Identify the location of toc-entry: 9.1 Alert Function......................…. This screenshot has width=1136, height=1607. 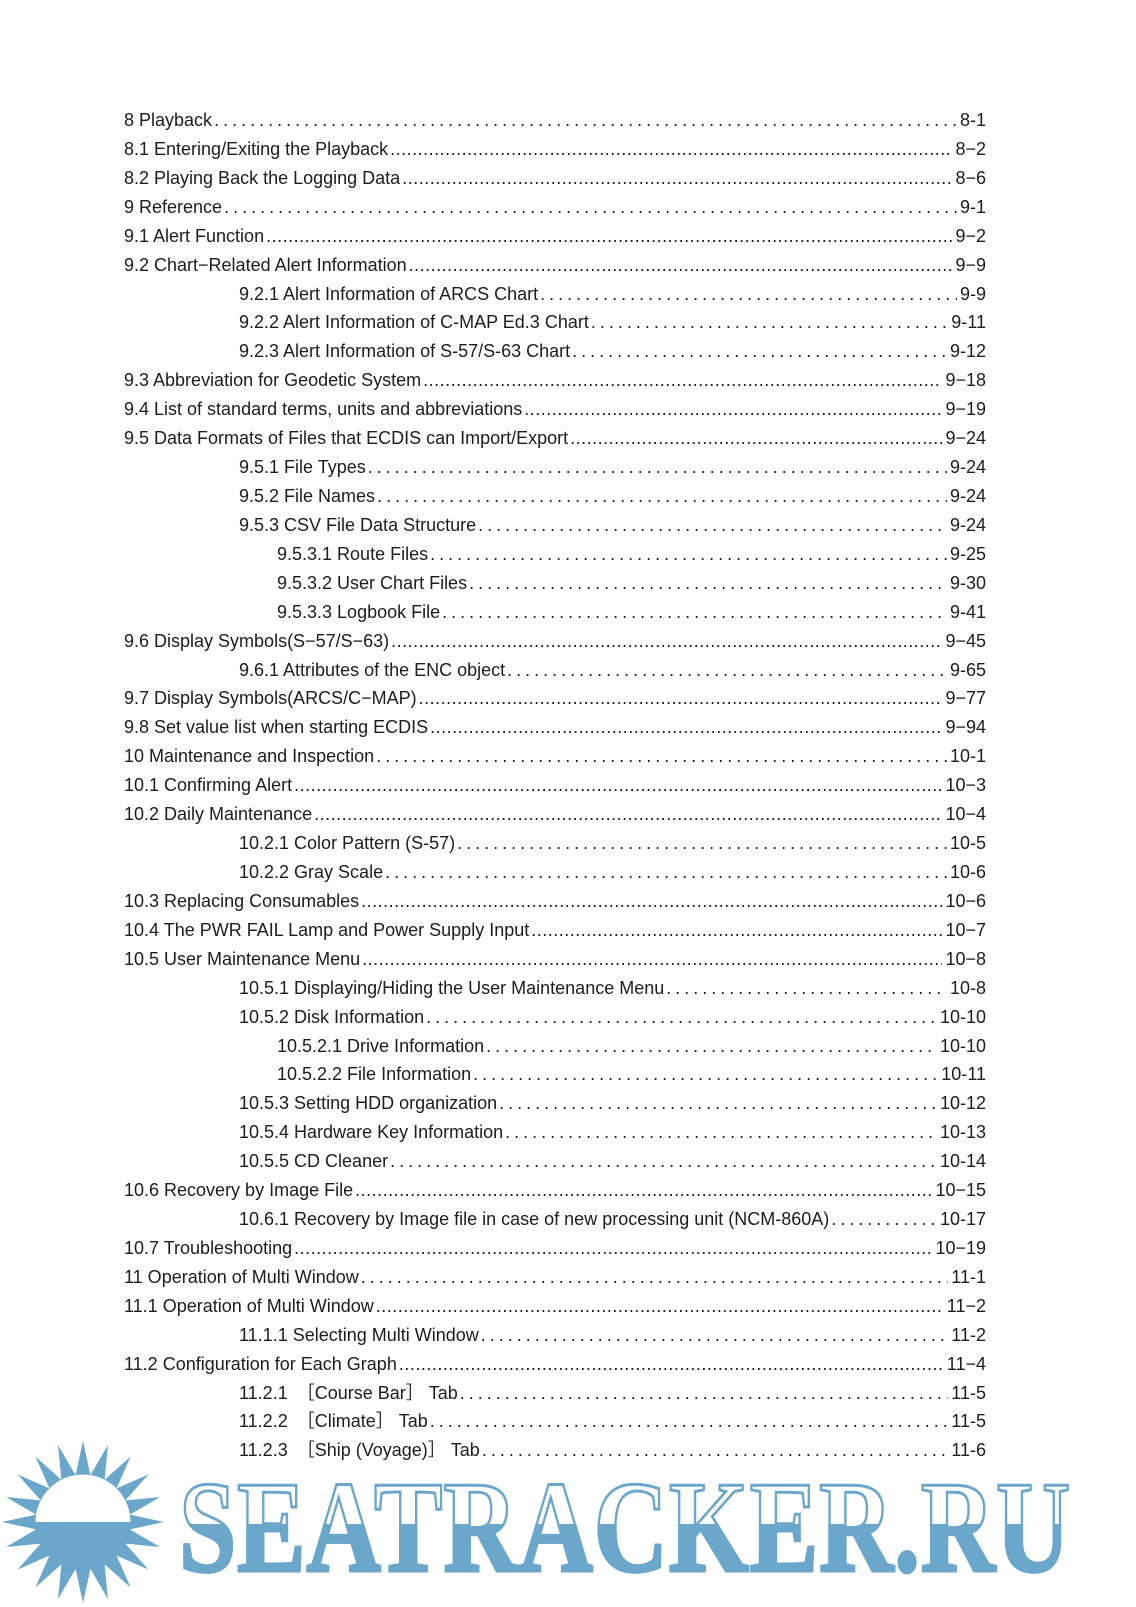
(555, 236).